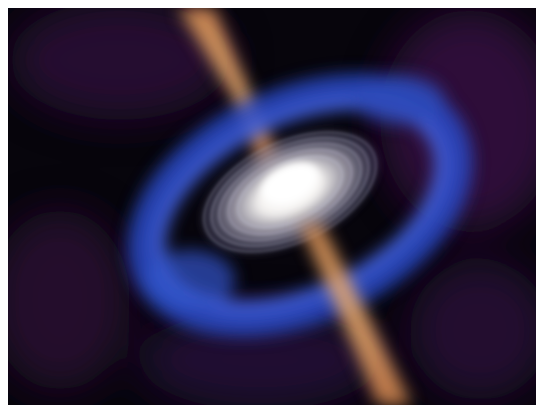  What do you see at coordinates (356, 315) in the screenshot?
I see `jet-lower` at bounding box center [356, 315].